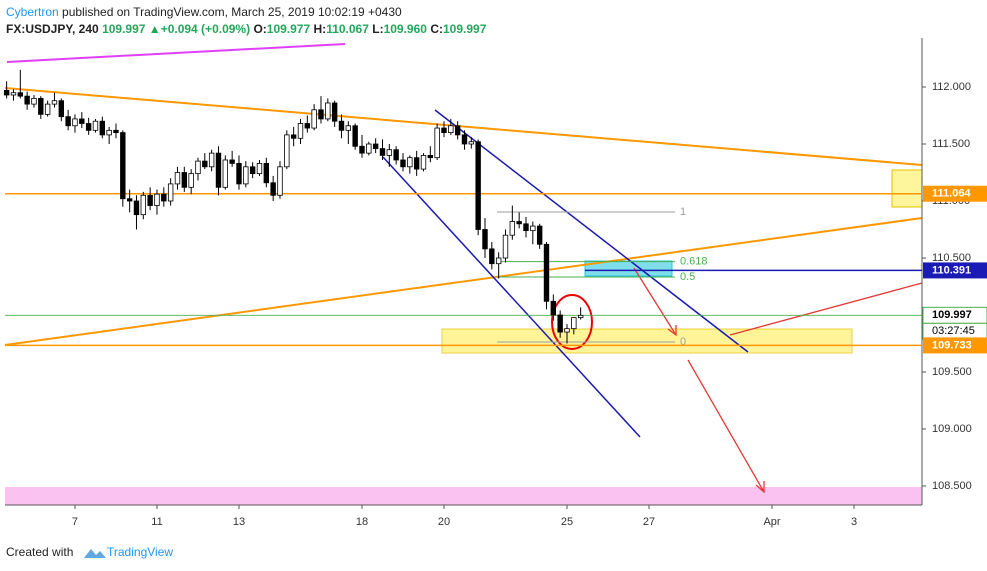 Image resolution: width=987 pixels, height=571 pixels. I want to click on h: 110.067, so click(347, 29).